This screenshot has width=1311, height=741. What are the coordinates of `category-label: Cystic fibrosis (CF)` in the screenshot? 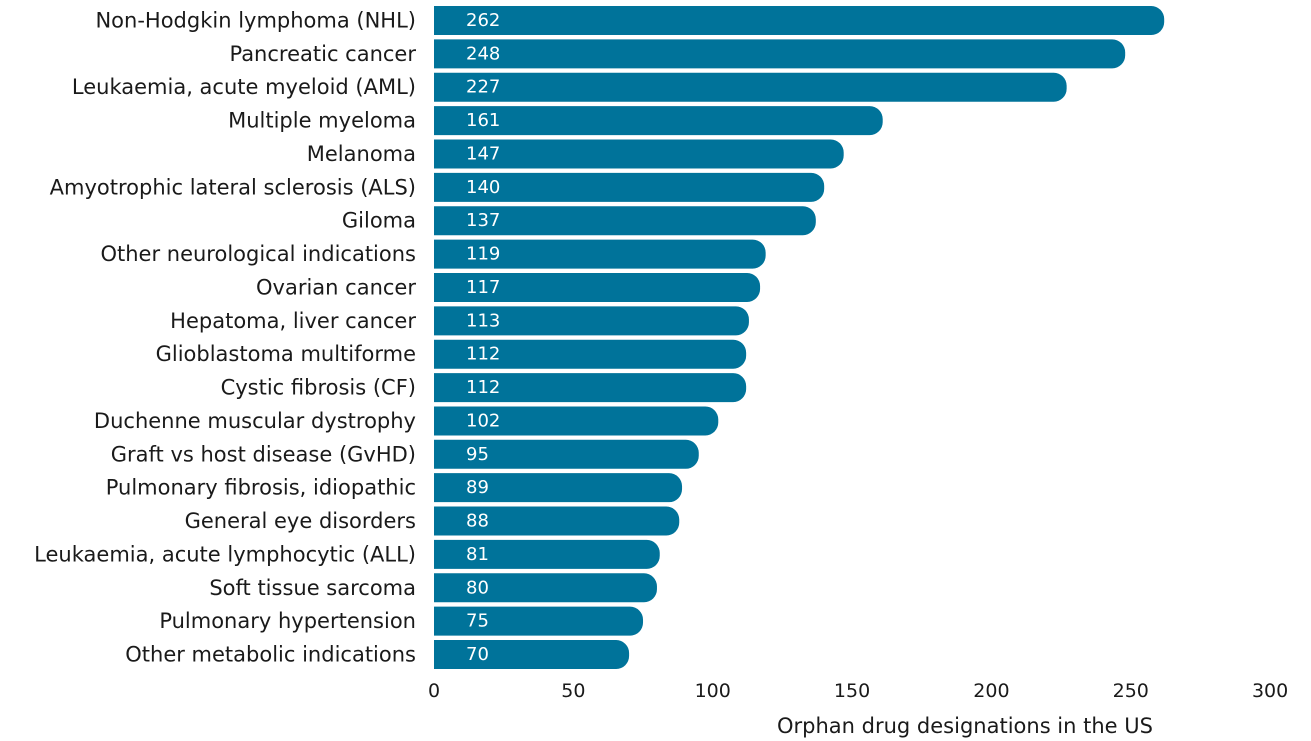 It's located at (318, 388).